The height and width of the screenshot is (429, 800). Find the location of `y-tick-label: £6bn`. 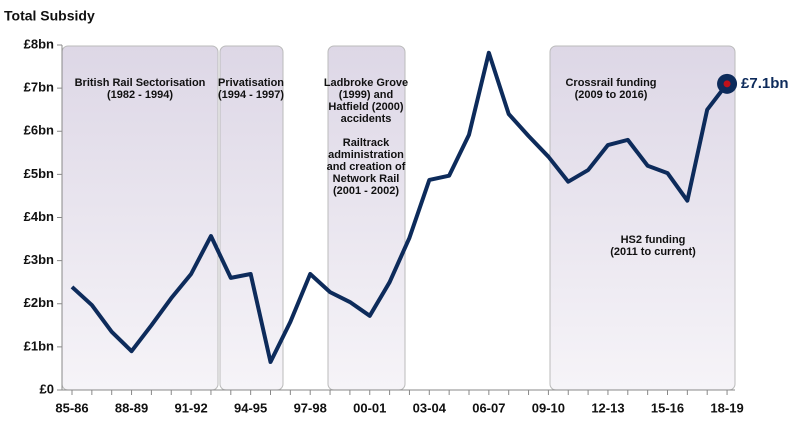

y-tick-label: £6bn is located at coordinates (39, 130).